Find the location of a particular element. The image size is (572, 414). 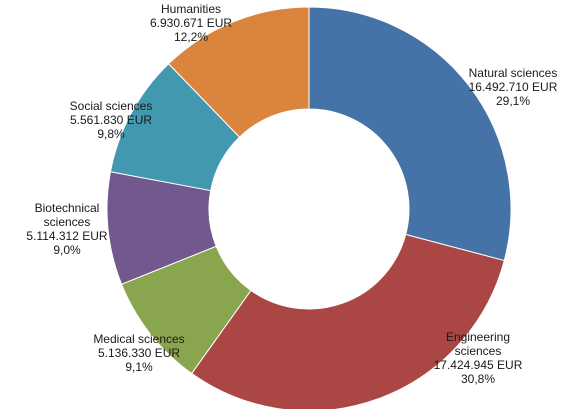

data-label-line: Humanities is located at coordinates (191, 9).